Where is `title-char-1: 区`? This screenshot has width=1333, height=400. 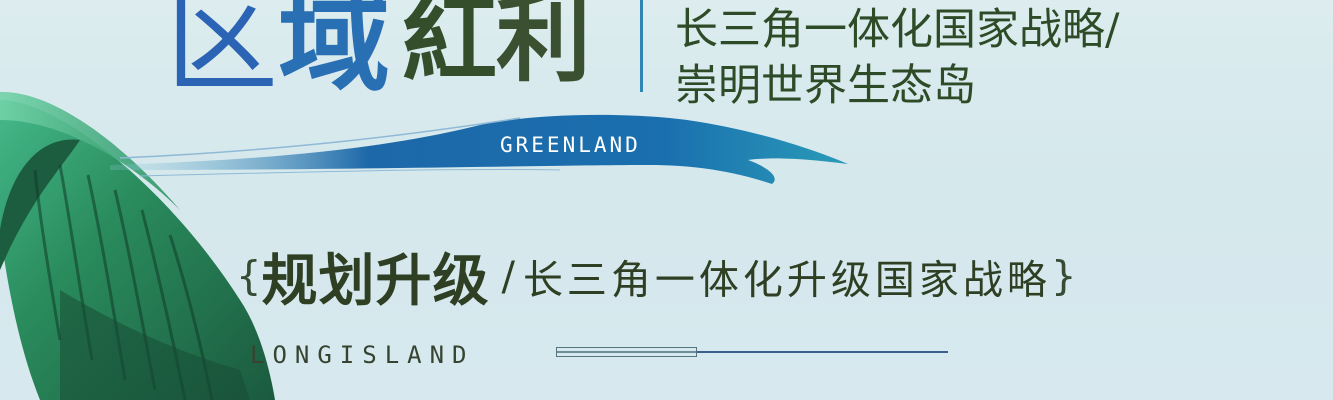
title-char-1: 区 is located at coordinates (222, 53).